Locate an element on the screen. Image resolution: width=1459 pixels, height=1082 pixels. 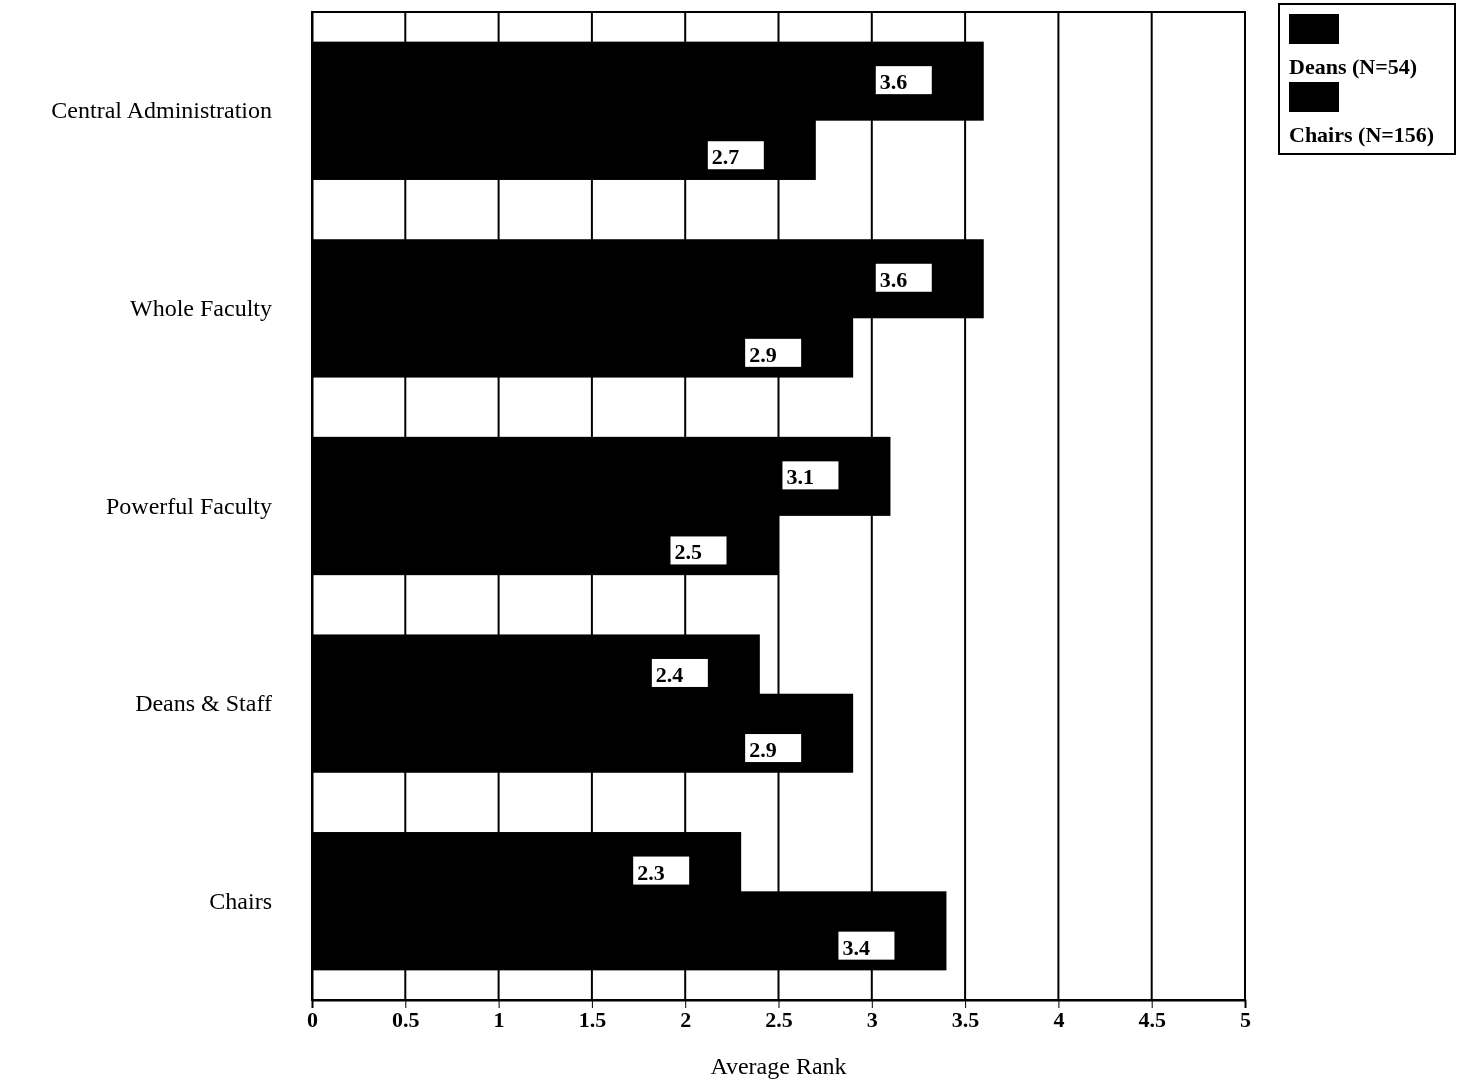
data-label: 2.4 is located at coordinates (669, 674).